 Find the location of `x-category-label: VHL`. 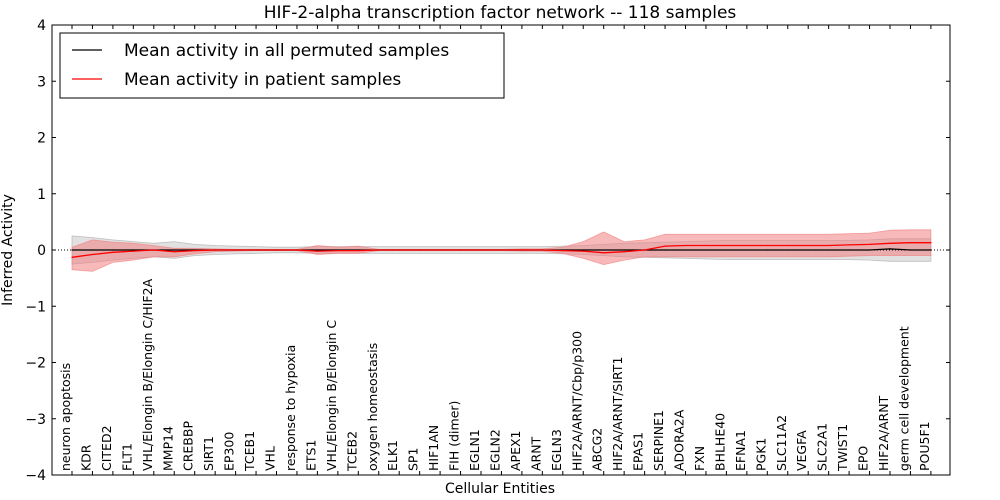

x-category-label: VHL is located at coordinates (270, 458).